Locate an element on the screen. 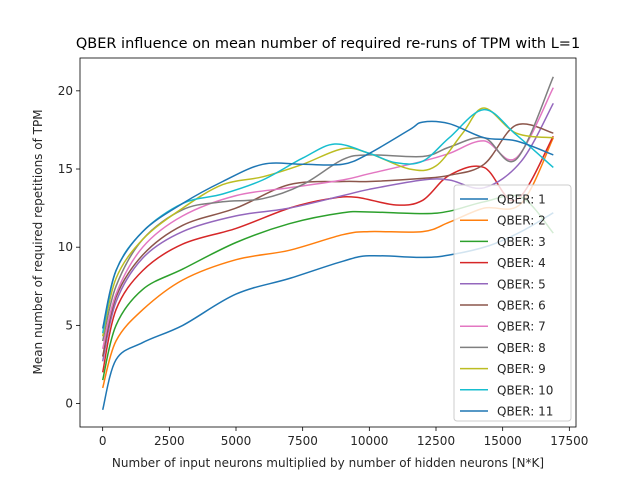 Image resolution: width=640 pixels, height=480 pixels. y-tick-label: 0 is located at coordinates (69, 404).